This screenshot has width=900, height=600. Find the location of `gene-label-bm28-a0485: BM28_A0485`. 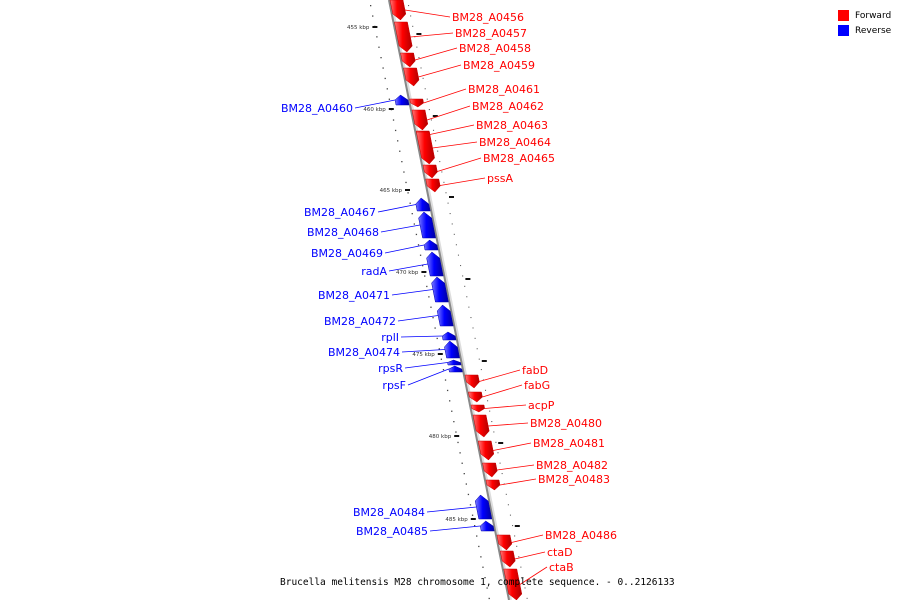

gene-label-bm28-a0485: BM28_A0485 is located at coordinates (392, 531).